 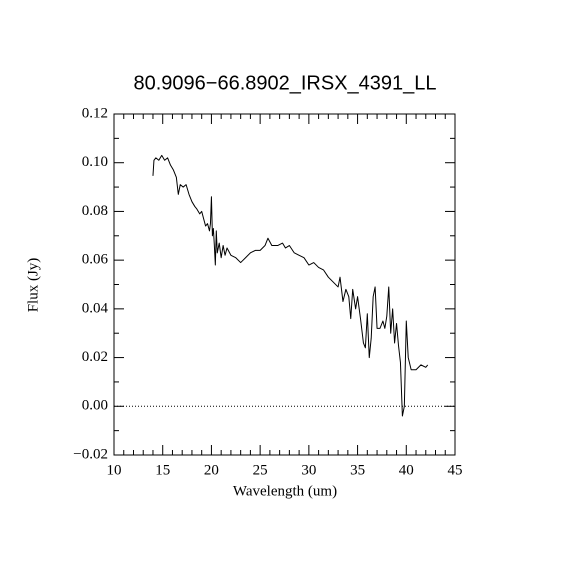 I want to click on x-tick-label: 45, so click(x=455, y=470).